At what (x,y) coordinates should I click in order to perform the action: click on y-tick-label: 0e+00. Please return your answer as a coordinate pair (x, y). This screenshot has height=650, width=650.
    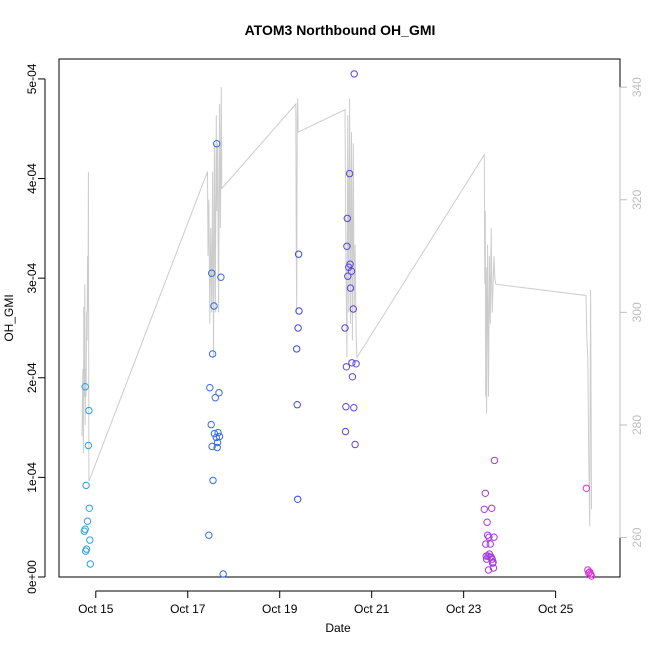
    Looking at the image, I should click on (32, 577).